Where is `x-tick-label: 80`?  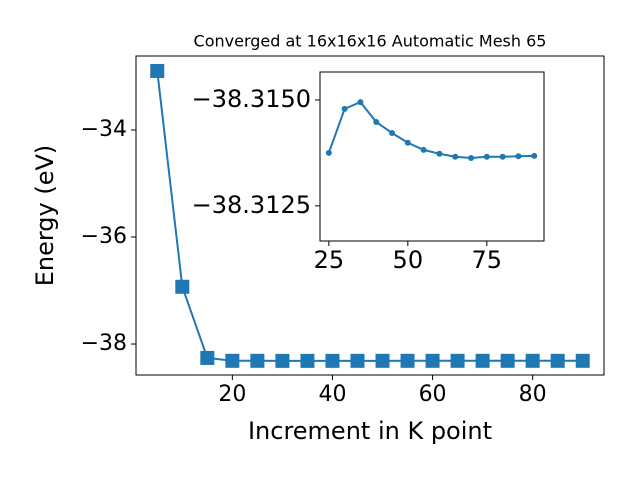 x-tick-label: 80 is located at coordinates (533, 394).